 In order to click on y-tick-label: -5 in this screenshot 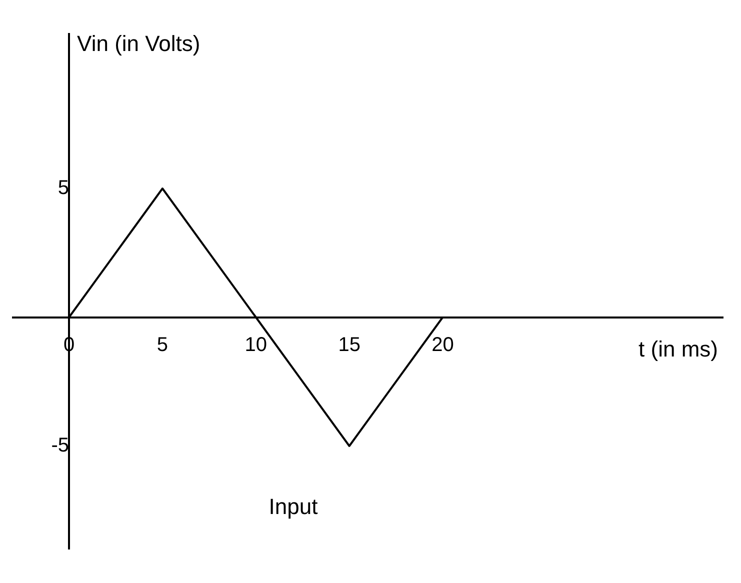, I will do `click(60, 445)`.